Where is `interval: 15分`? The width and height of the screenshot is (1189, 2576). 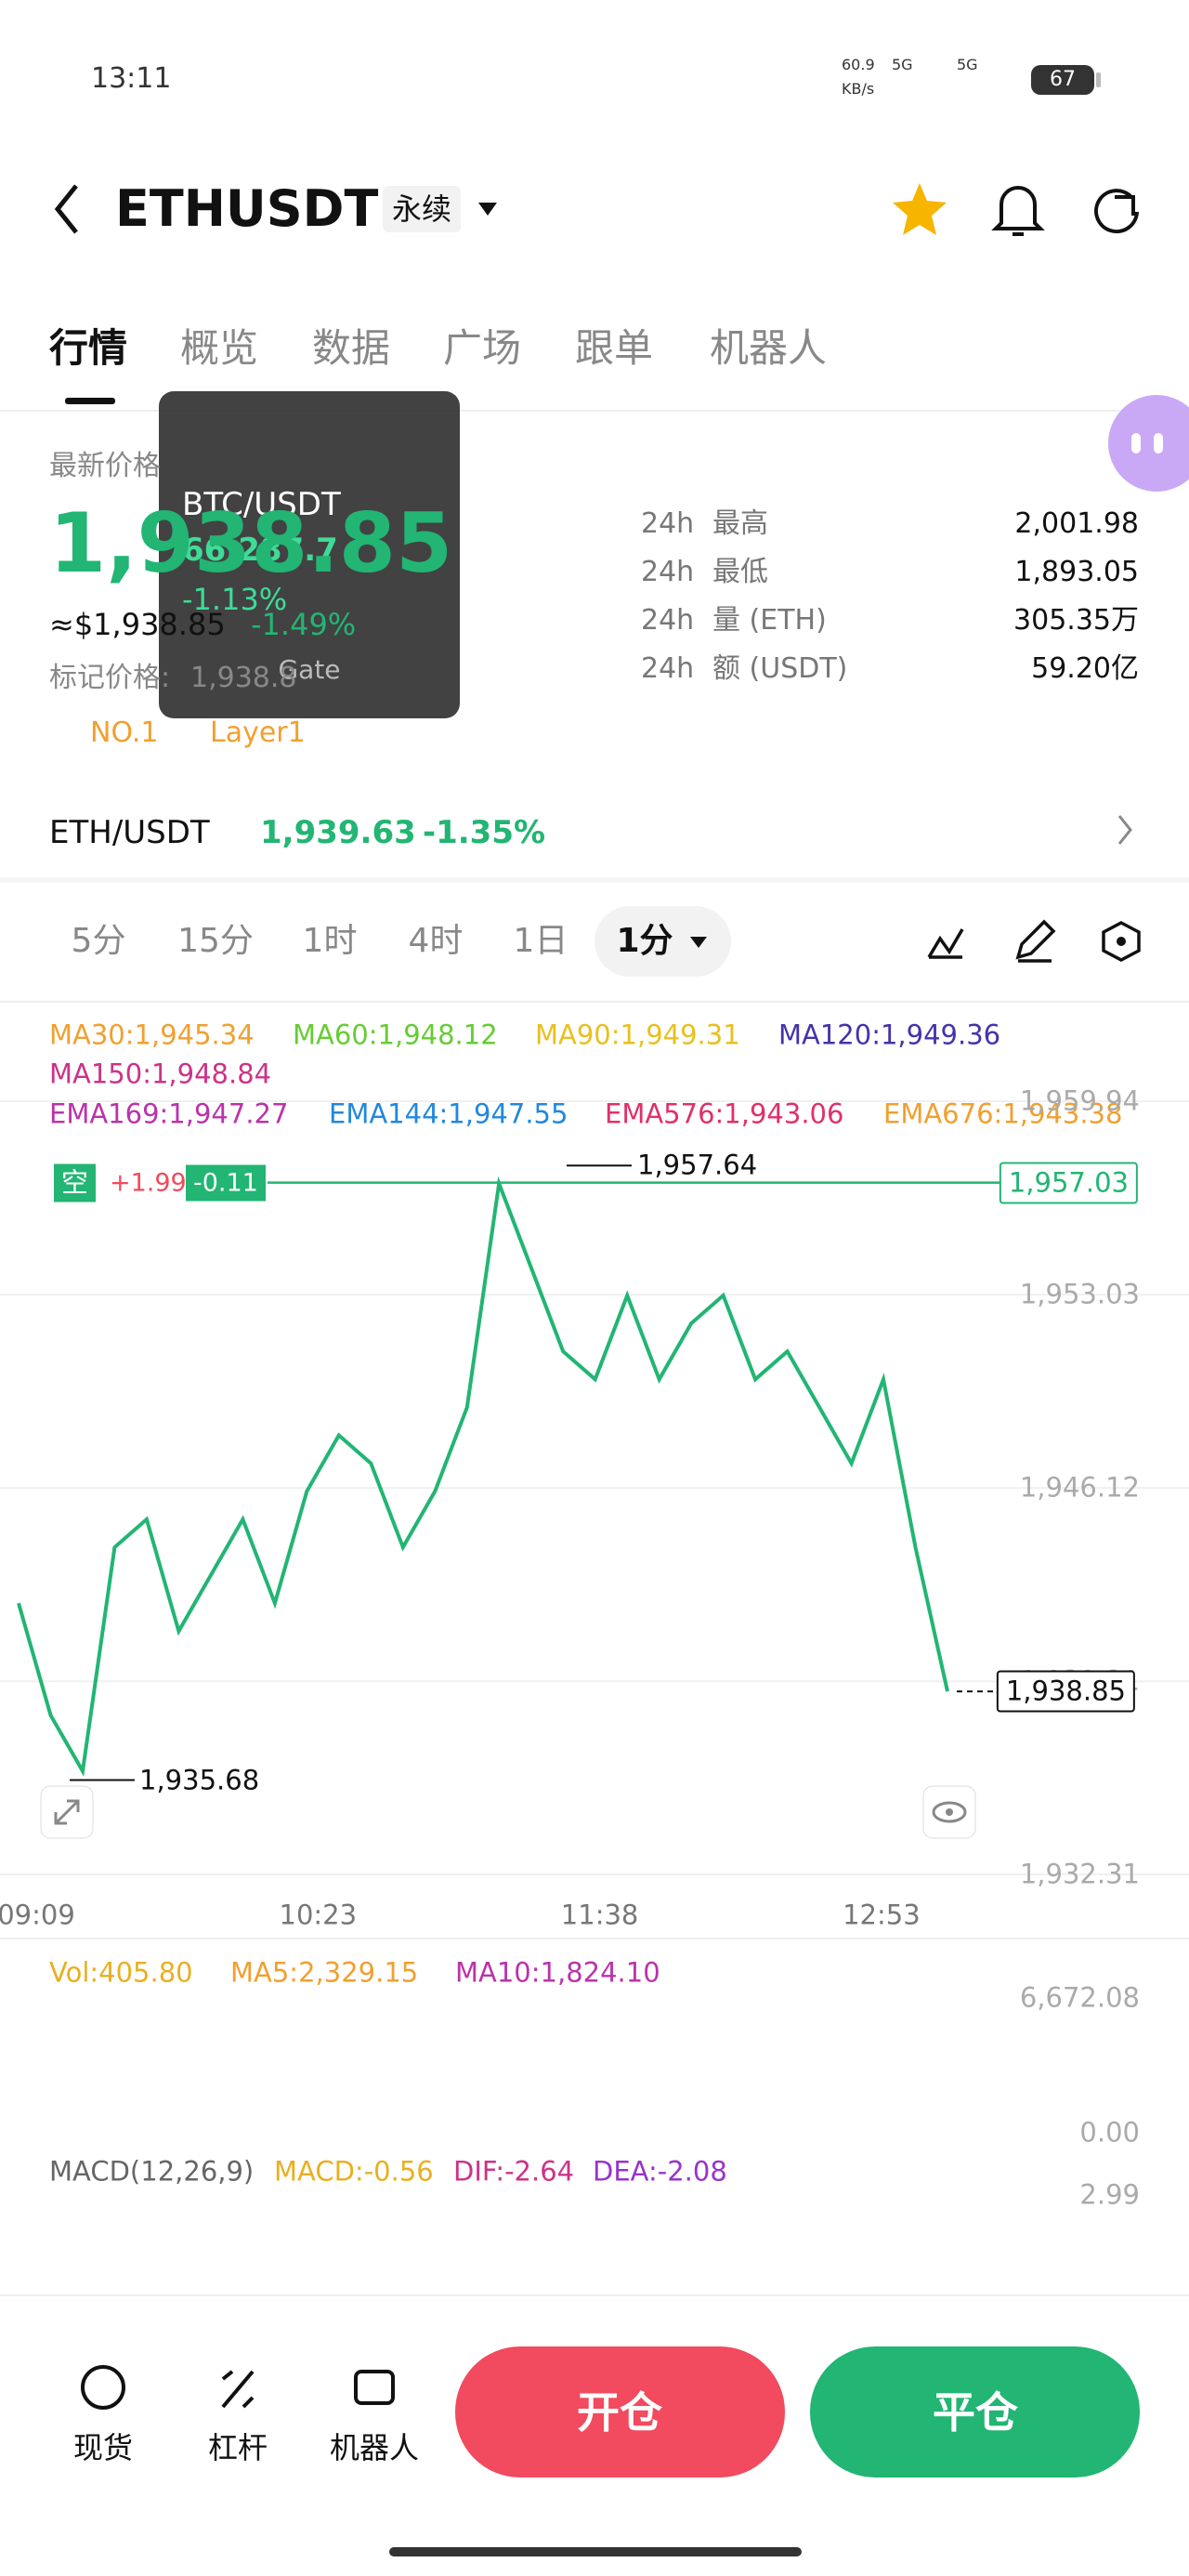 interval: 15分 is located at coordinates (215, 941).